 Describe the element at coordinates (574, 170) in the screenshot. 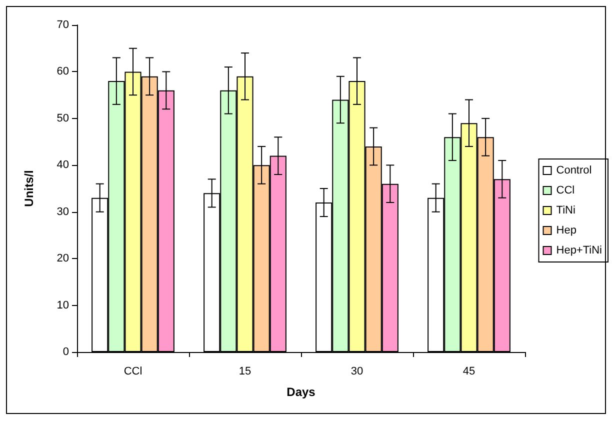

I see `legend-label: Control` at that location.